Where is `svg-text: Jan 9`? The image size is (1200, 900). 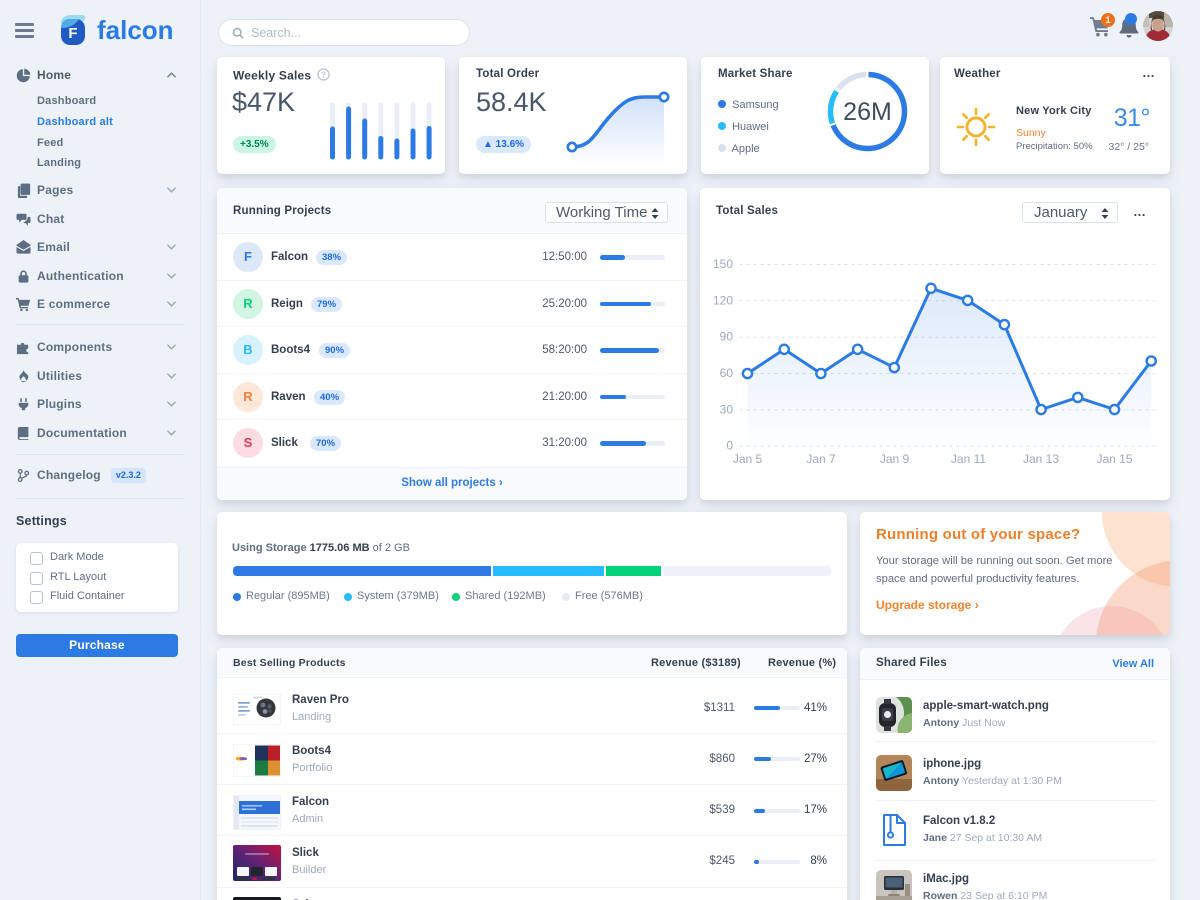
svg-text: Jan 9 is located at coordinates (895, 459).